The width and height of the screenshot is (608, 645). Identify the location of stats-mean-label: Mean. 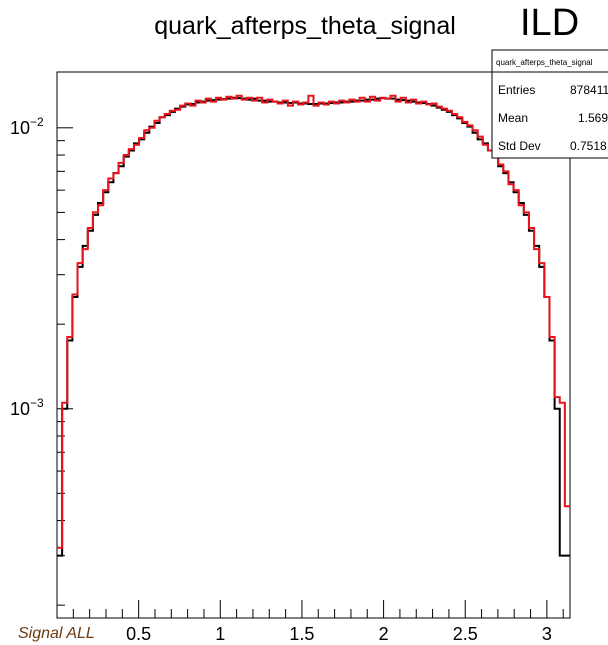
(513, 118).